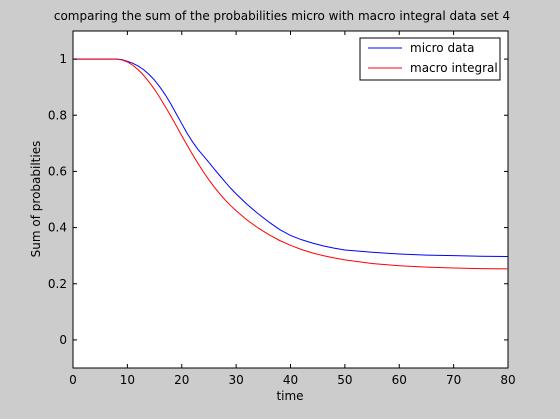 The height and width of the screenshot is (419, 560). I want to click on x-tick-label: 60, so click(399, 380).